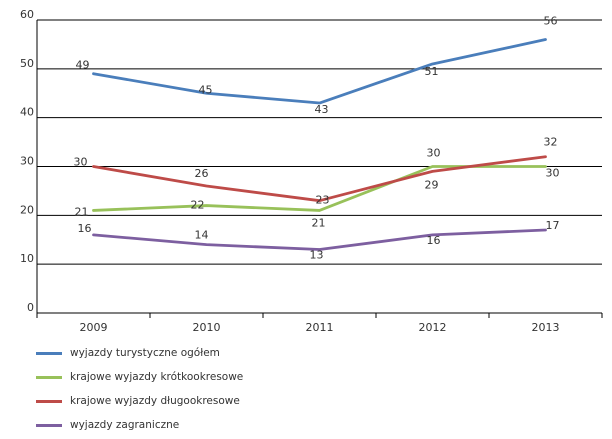 Image resolution: width=612 pixels, height=439 pixels. I want to click on legend-item: krajowe wyjazdy długookresowe, so click(139, 401).